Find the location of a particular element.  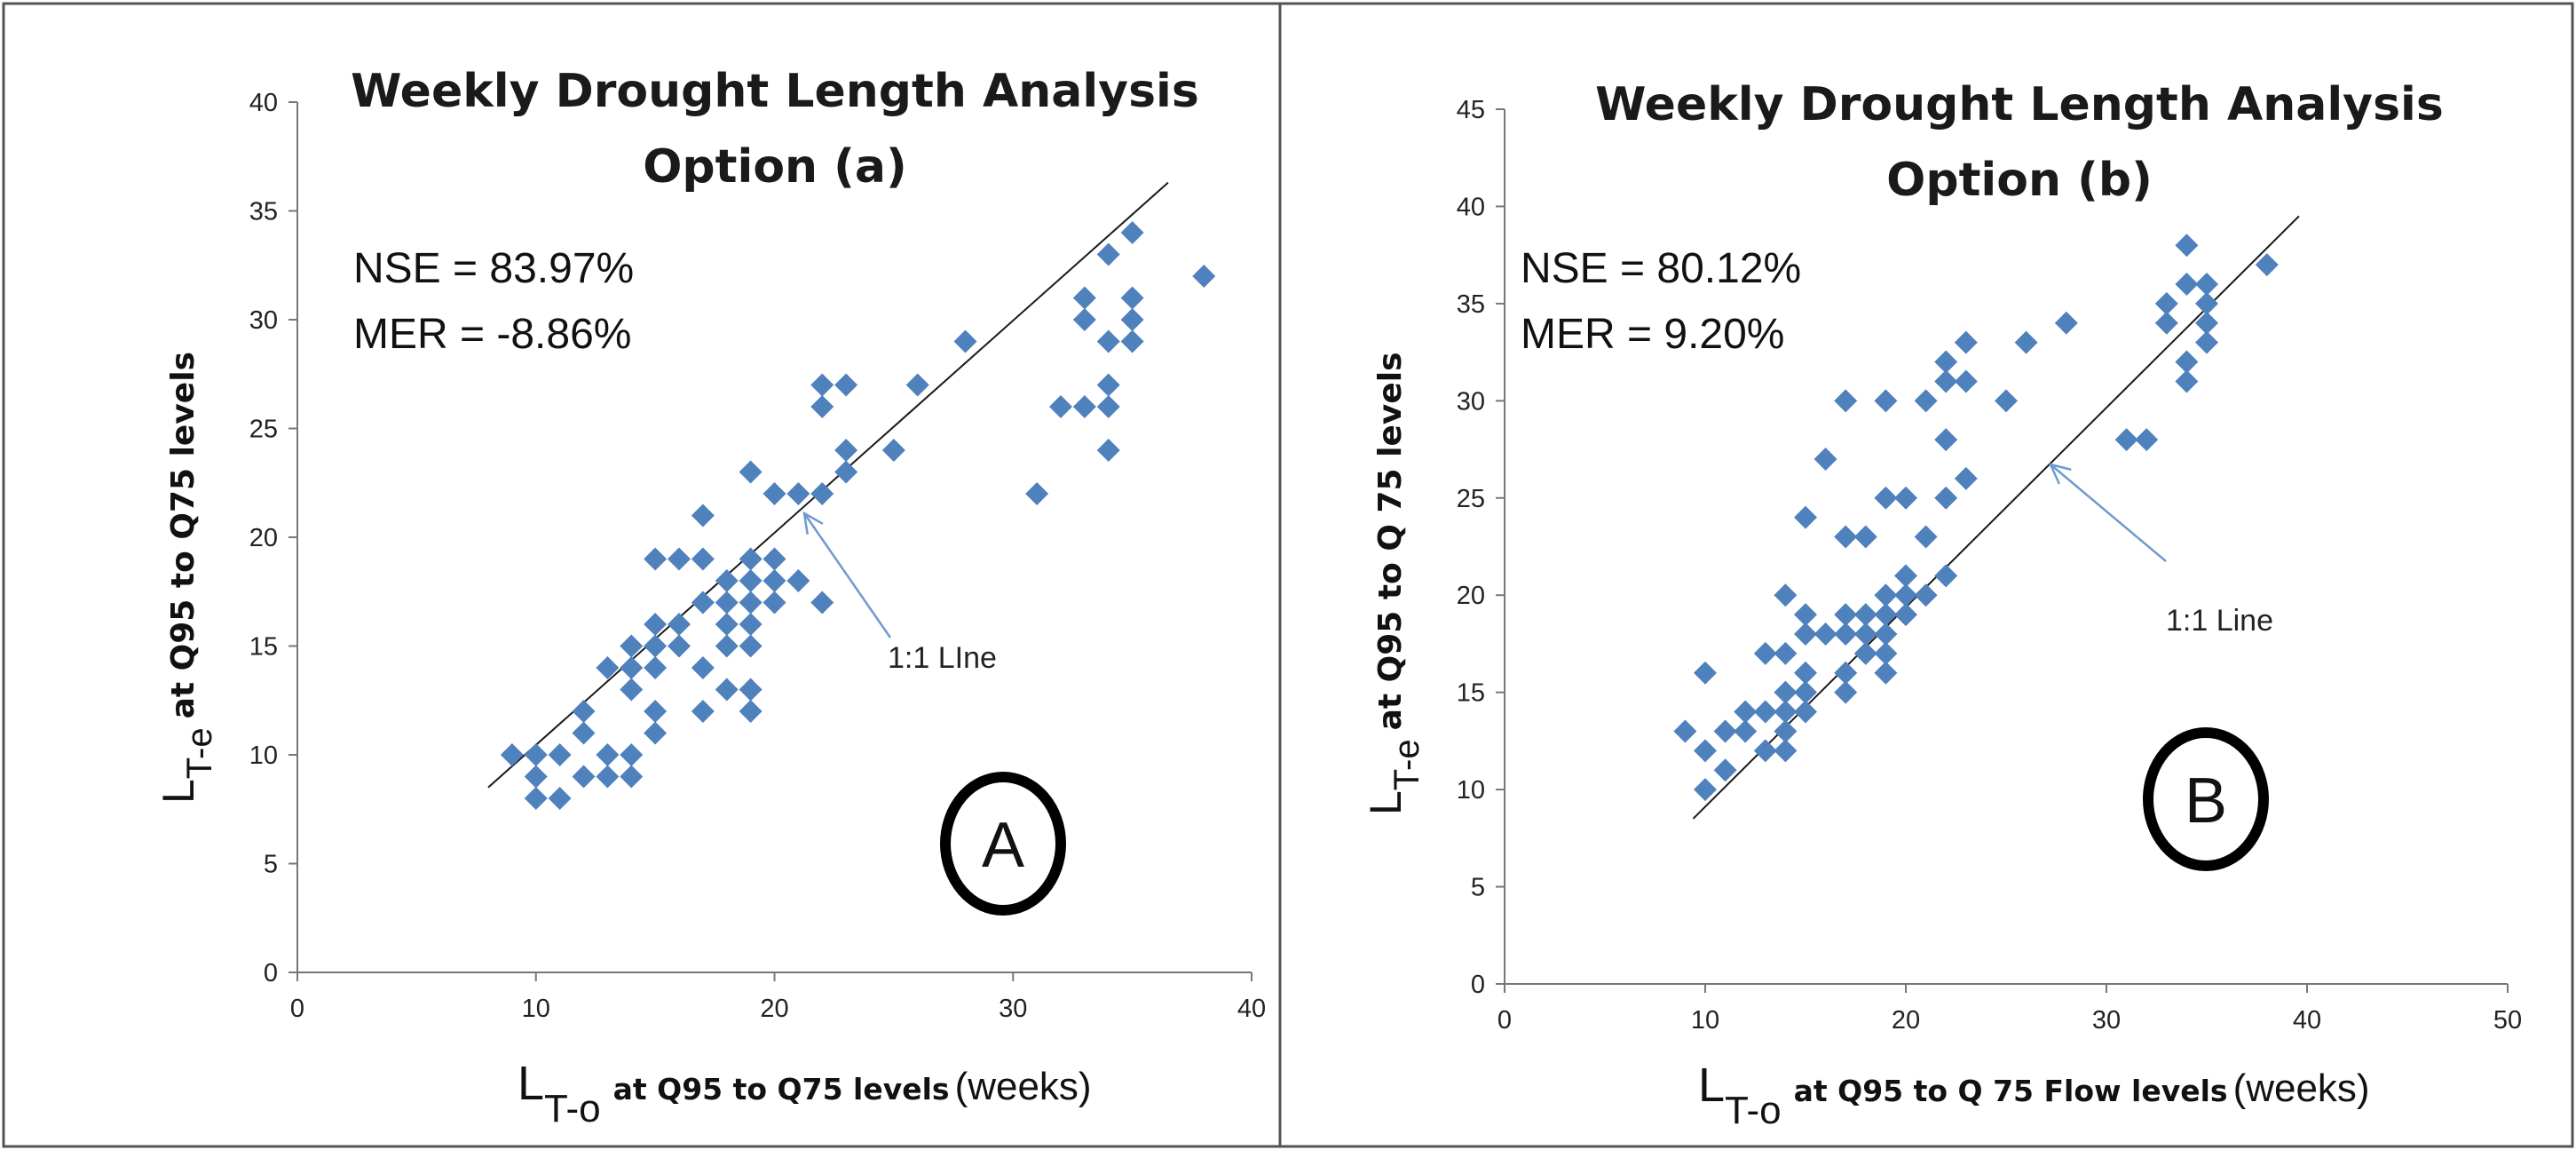

x-axis-label: LT-o at Q95 to Q75 levels (weeks) is located at coordinates (805, 1093).